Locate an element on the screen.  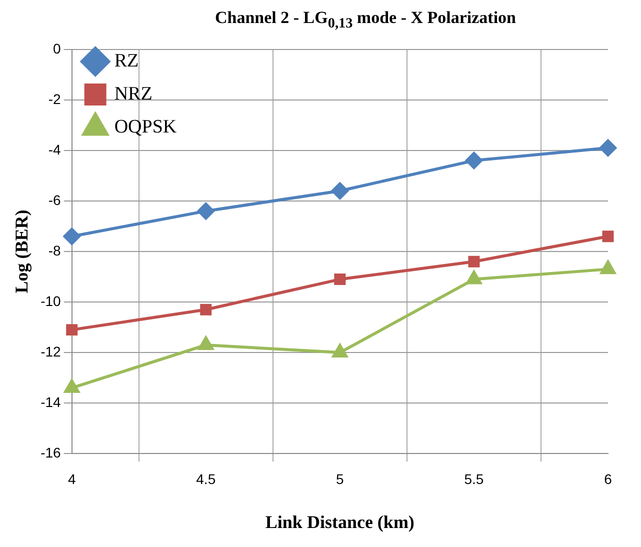
y-tick-label: 0 is located at coordinates (57, 48).